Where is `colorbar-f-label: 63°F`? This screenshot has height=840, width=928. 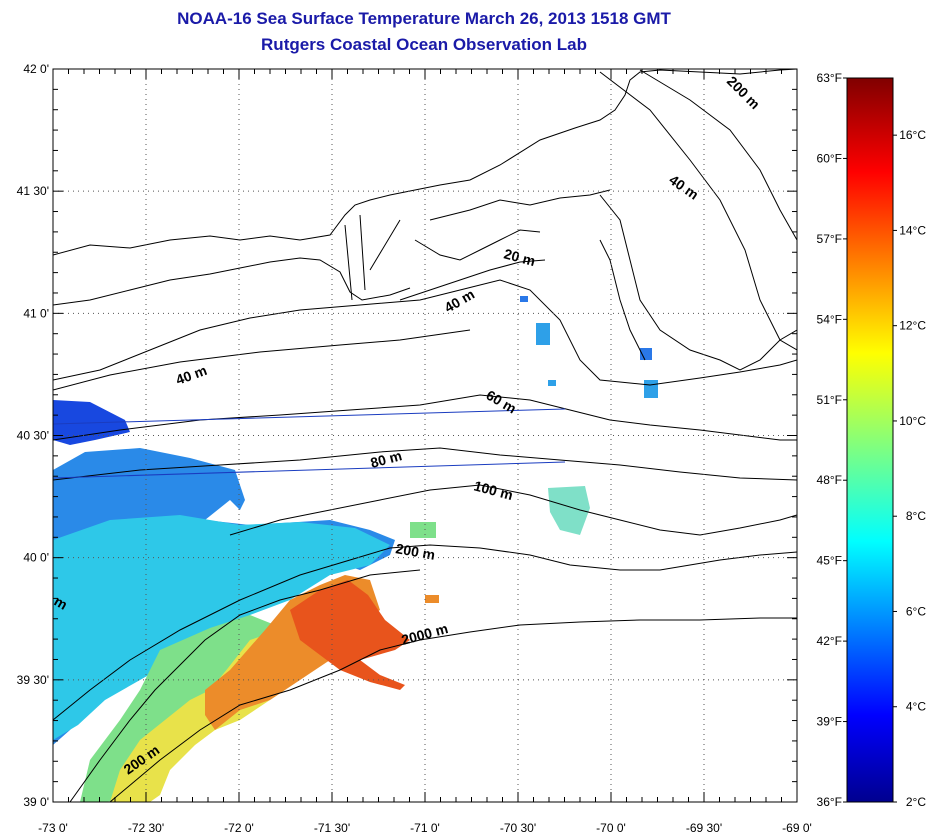
colorbar-f-label: 63°F is located at coordinates (829, 78).